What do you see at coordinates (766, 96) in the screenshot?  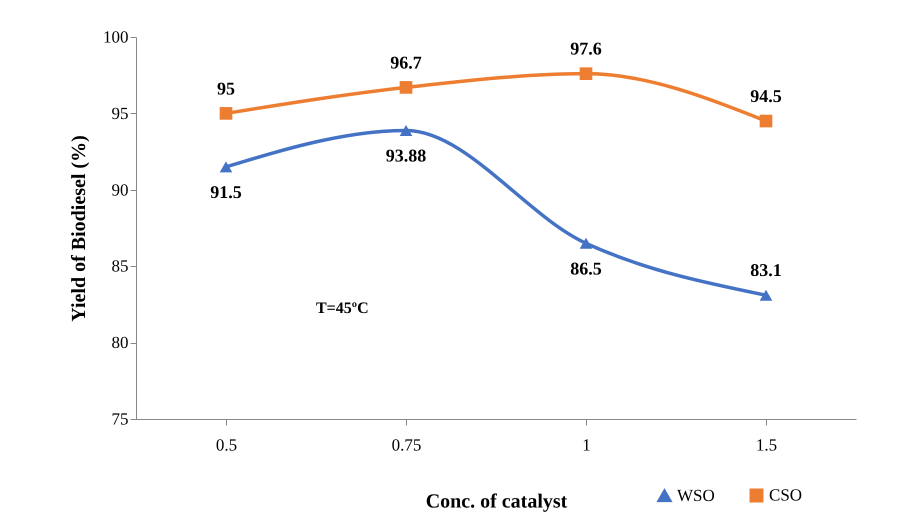 I see `data-label: 94.5` at bounding box center [766, 96].